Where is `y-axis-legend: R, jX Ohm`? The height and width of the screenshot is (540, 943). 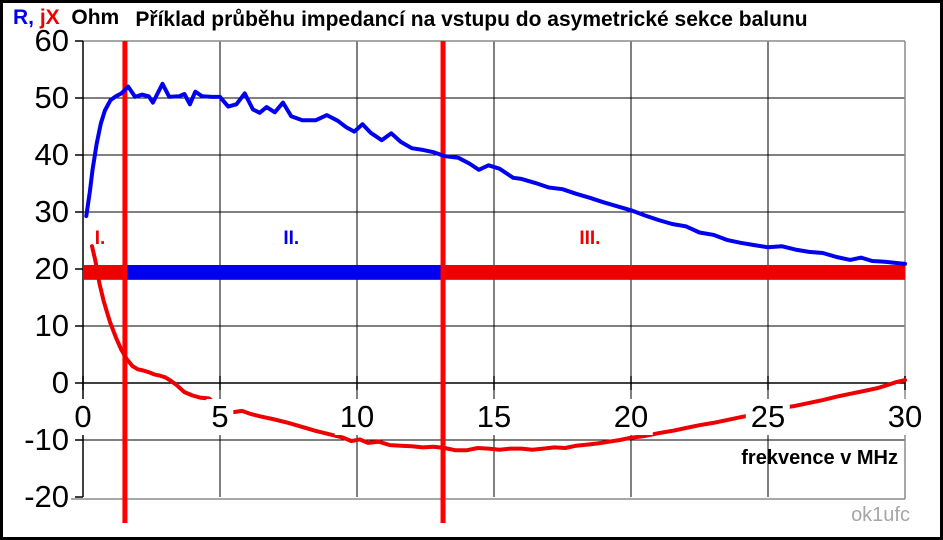
y-axis-legend: R, jX Ohm is located at coordinates (66, 18).